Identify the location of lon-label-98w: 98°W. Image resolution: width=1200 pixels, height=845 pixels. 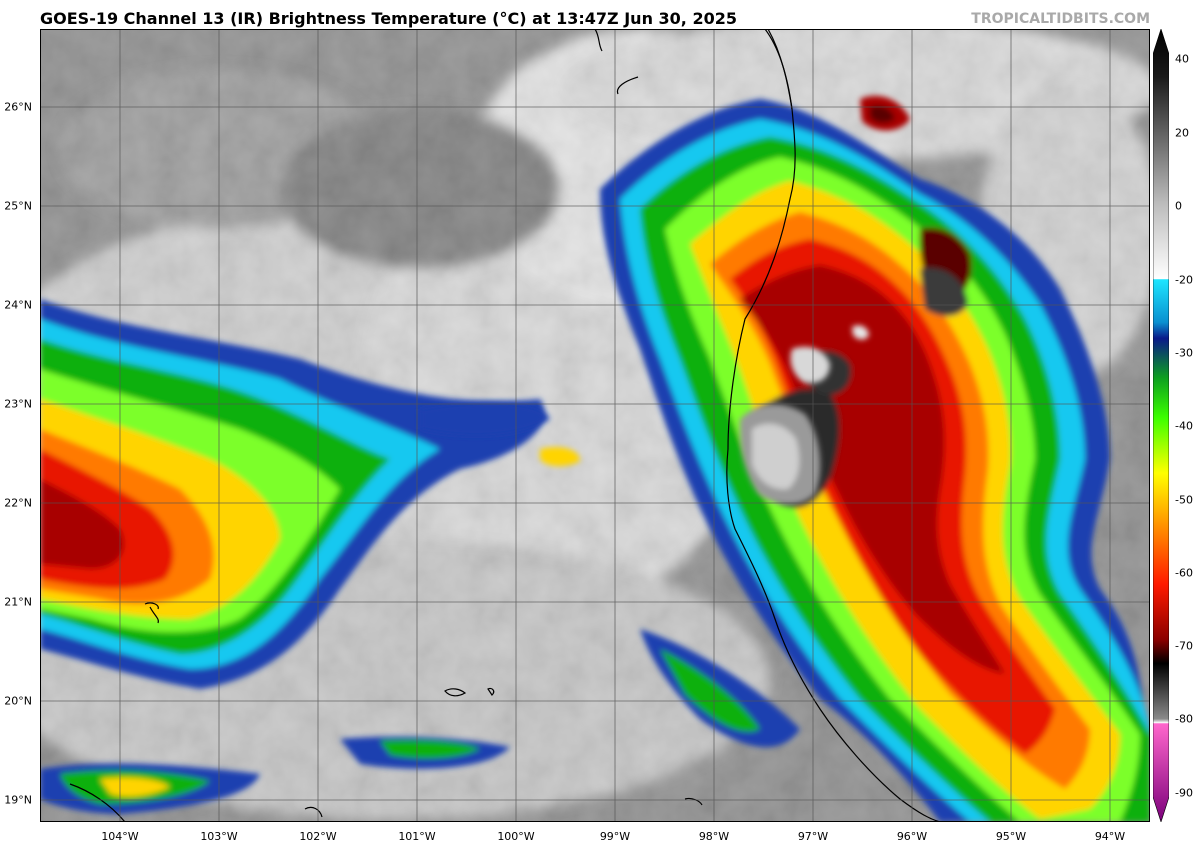
(714, 836).